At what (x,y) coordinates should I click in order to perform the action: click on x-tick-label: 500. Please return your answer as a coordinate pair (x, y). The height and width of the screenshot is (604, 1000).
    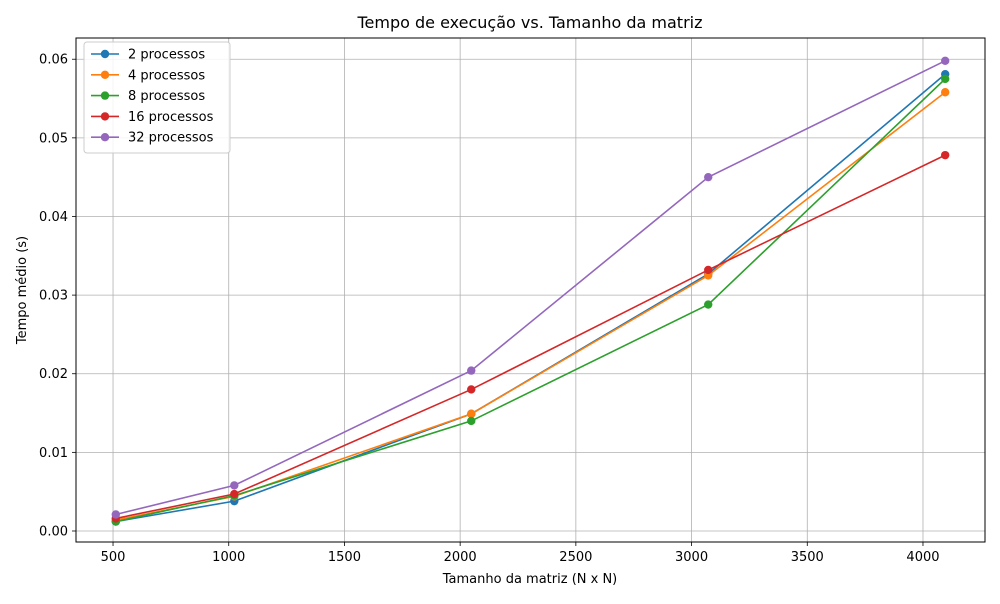
    Looking at the image, I should click on (113, 557).